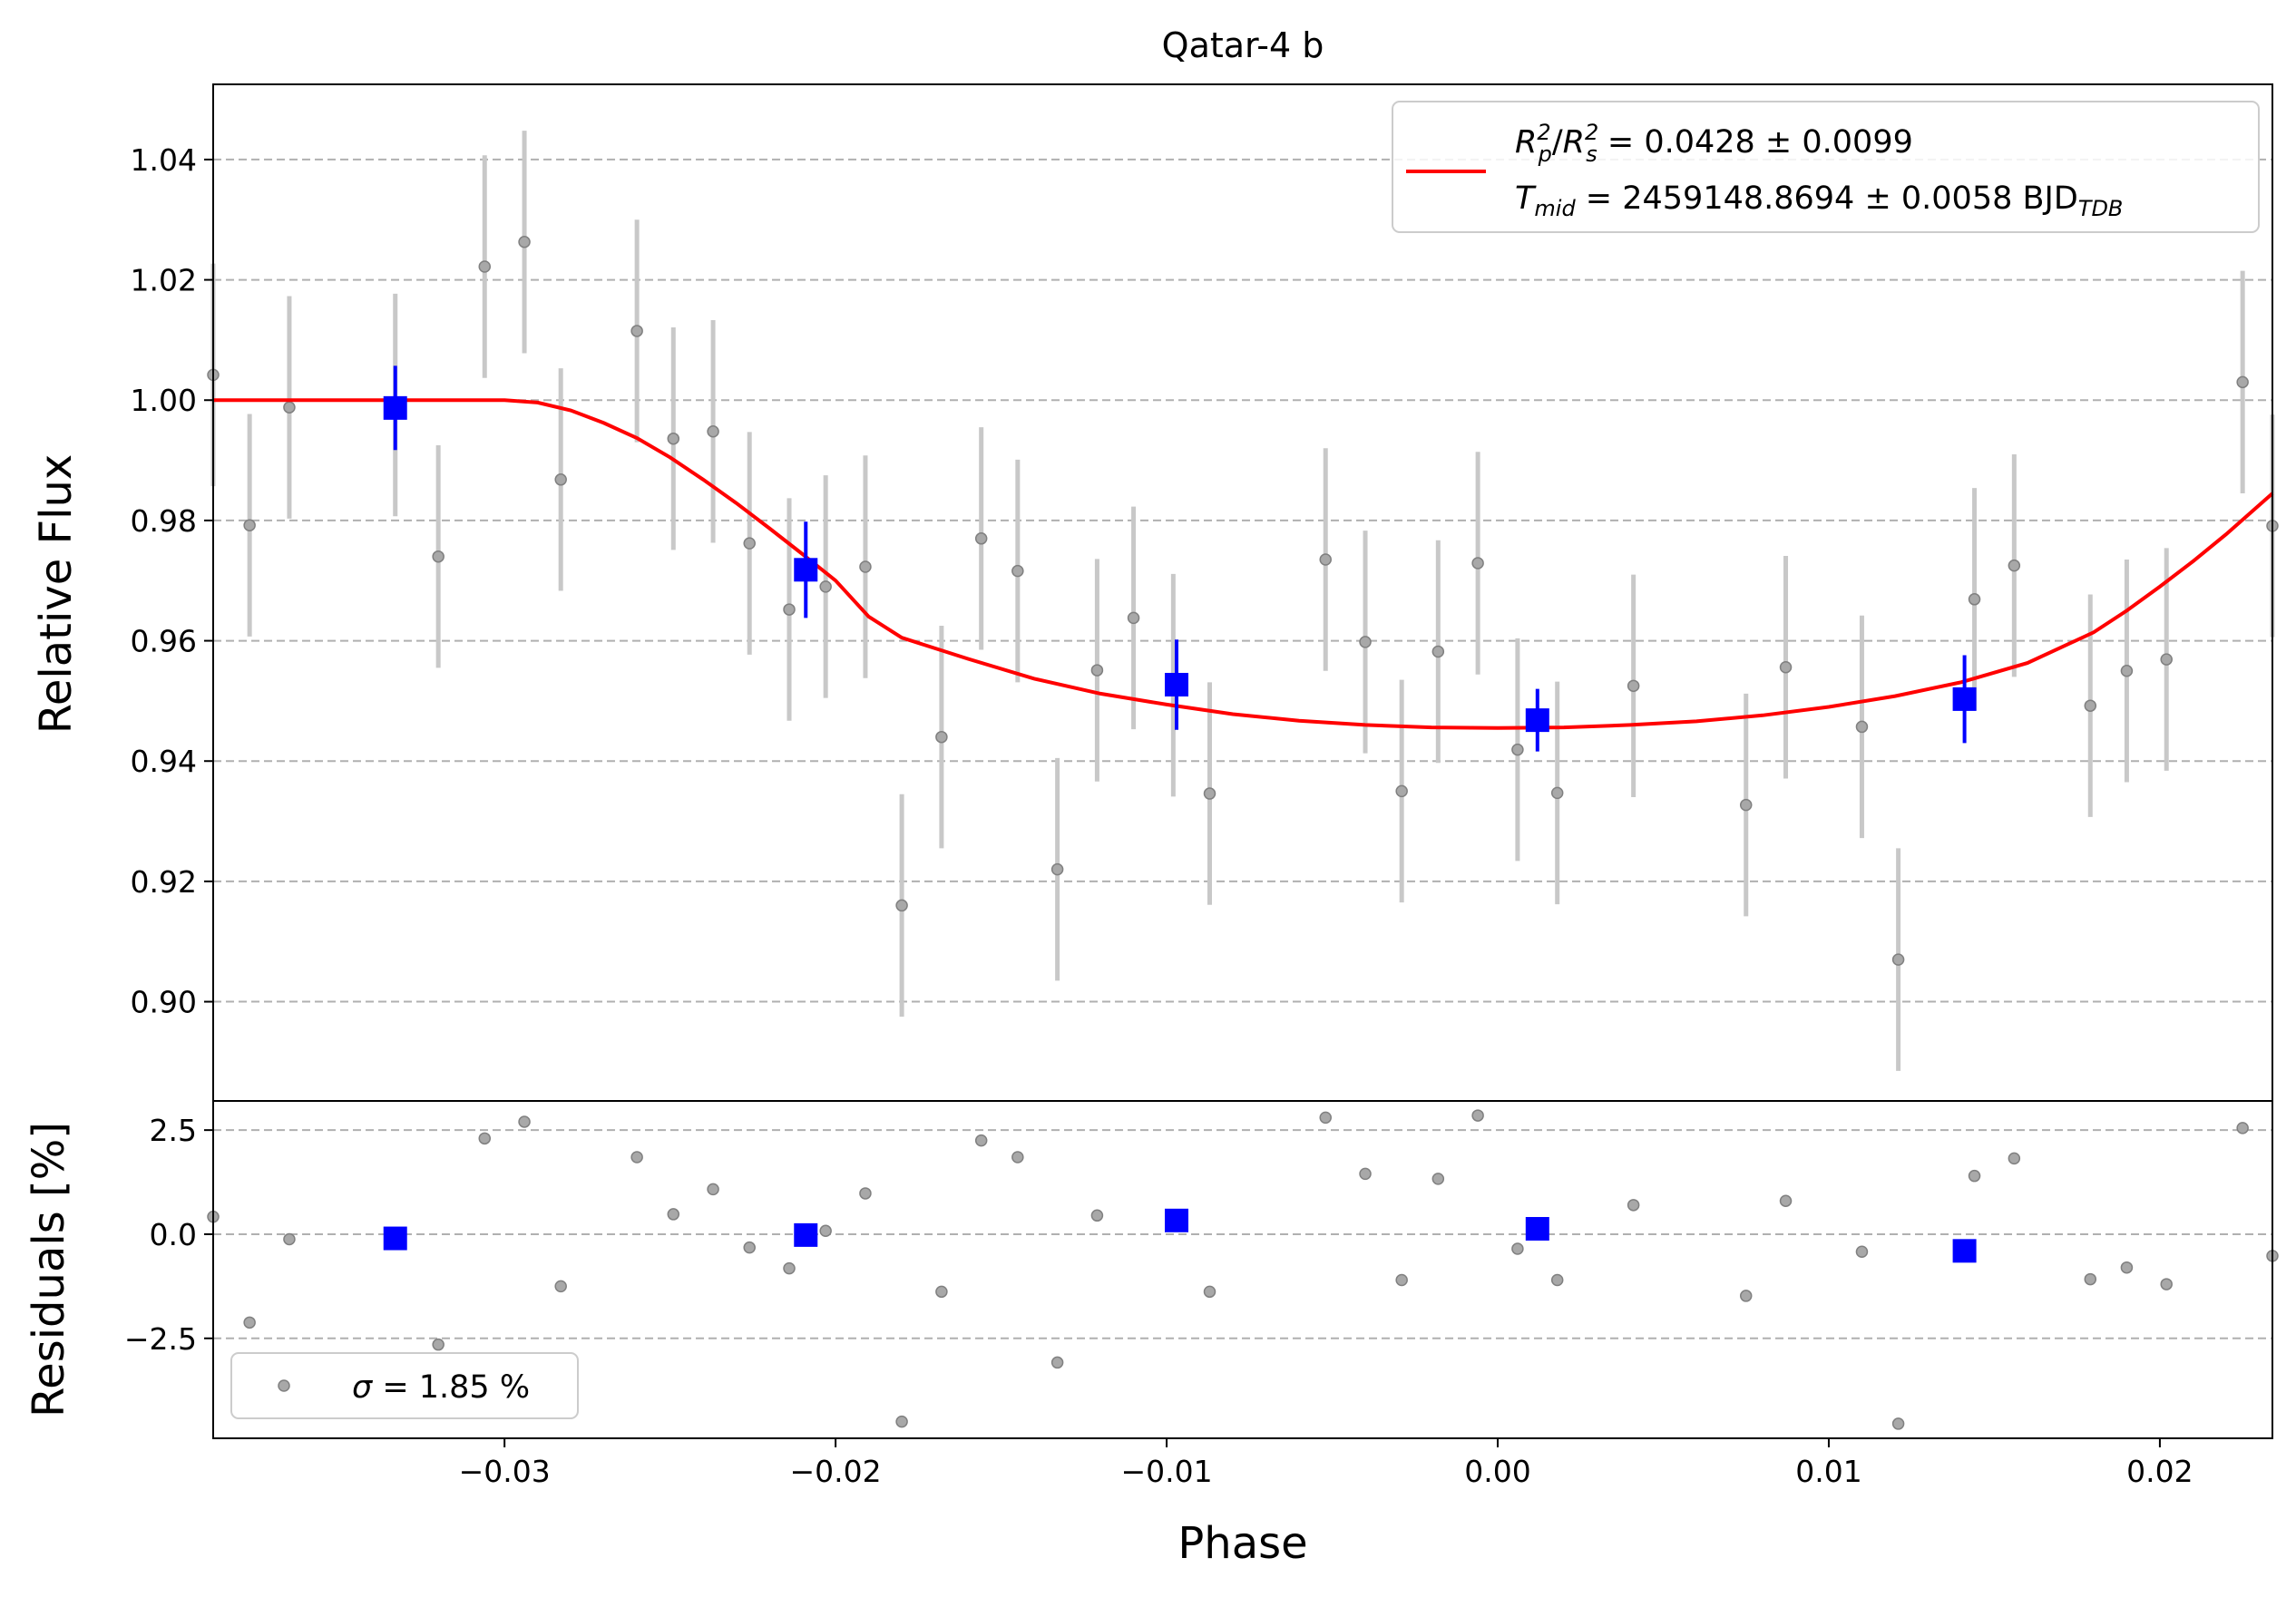  I want to click on phase-x-ticks: −0.03 −0.02 −0.01 0.00 0.01 0.02, so click(1326, 1463).